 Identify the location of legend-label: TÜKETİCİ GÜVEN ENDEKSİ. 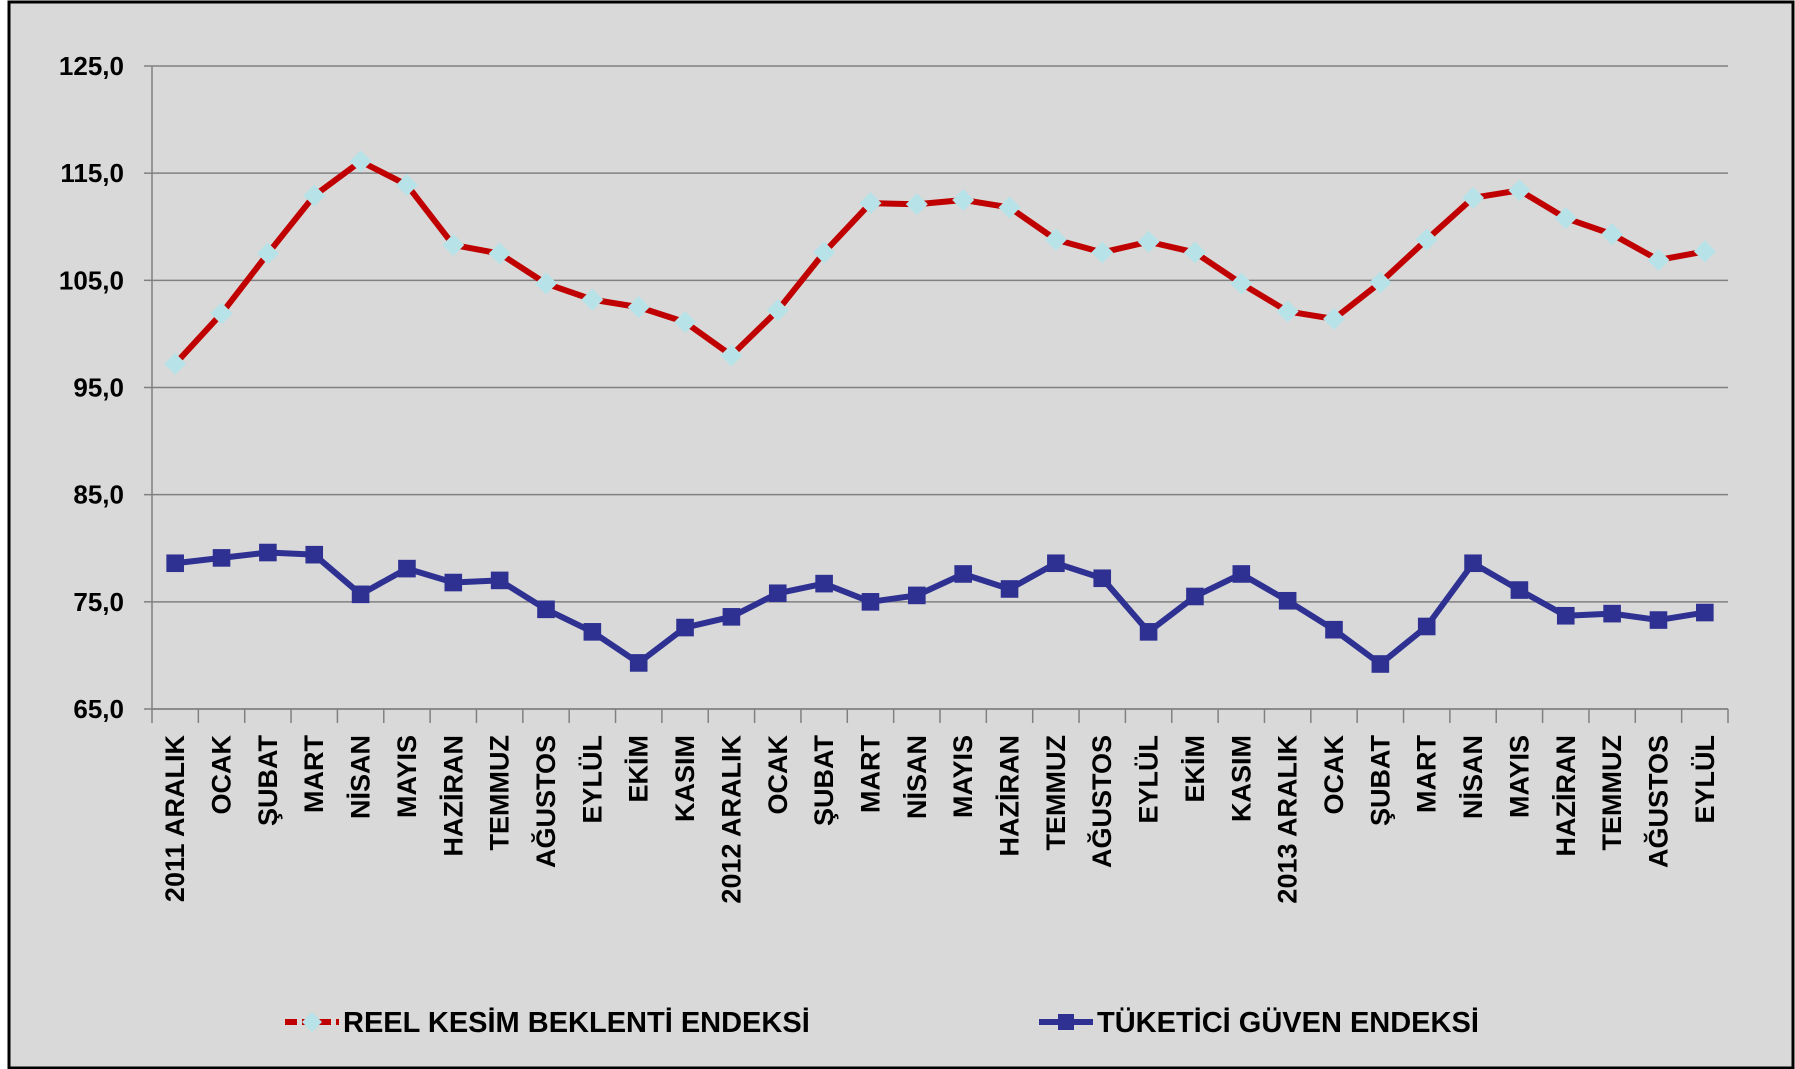
(1288, 1022).